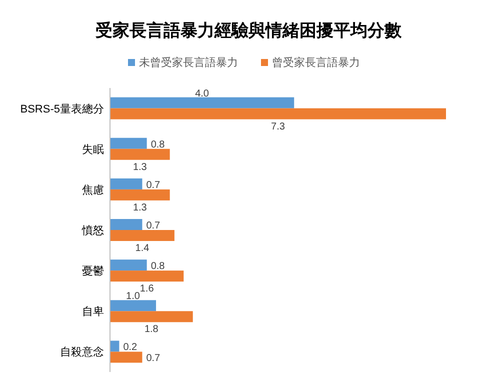 This screenshot has width=497, height=383. What do you see at coordinates (278, 126) in the screenshot?
I see `data-label: 7.3` at bounding box center [278, 126].